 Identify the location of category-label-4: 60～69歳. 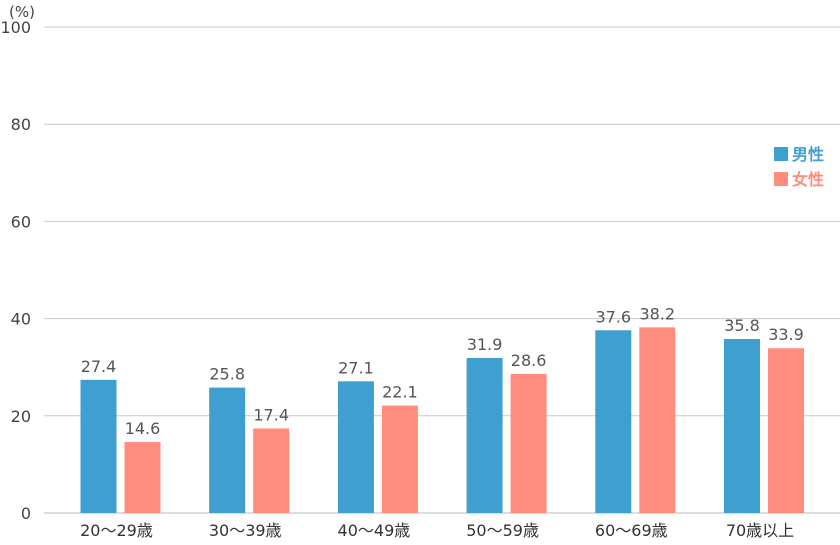
(631, 530).